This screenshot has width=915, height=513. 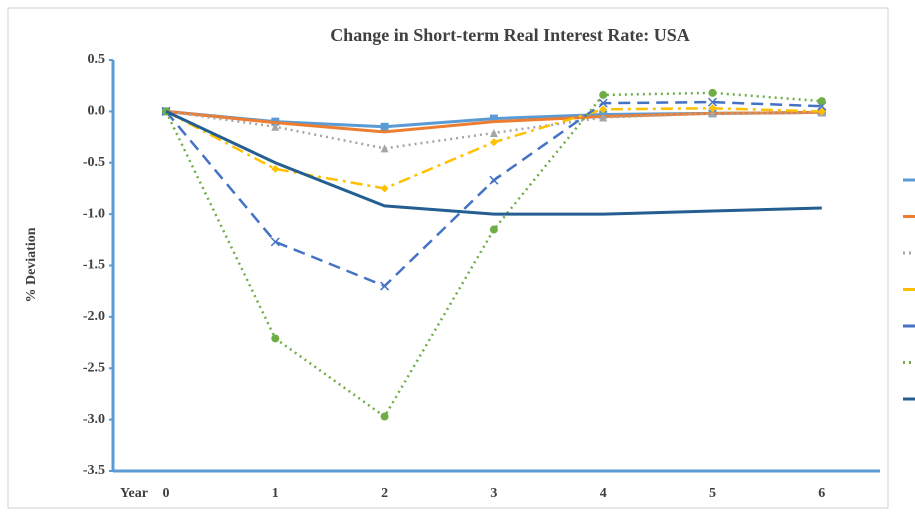 What do you see at coordinates (603, 493) in the screenshot?
I see `x-tick-label: 4` at bounding box center [603, 493].